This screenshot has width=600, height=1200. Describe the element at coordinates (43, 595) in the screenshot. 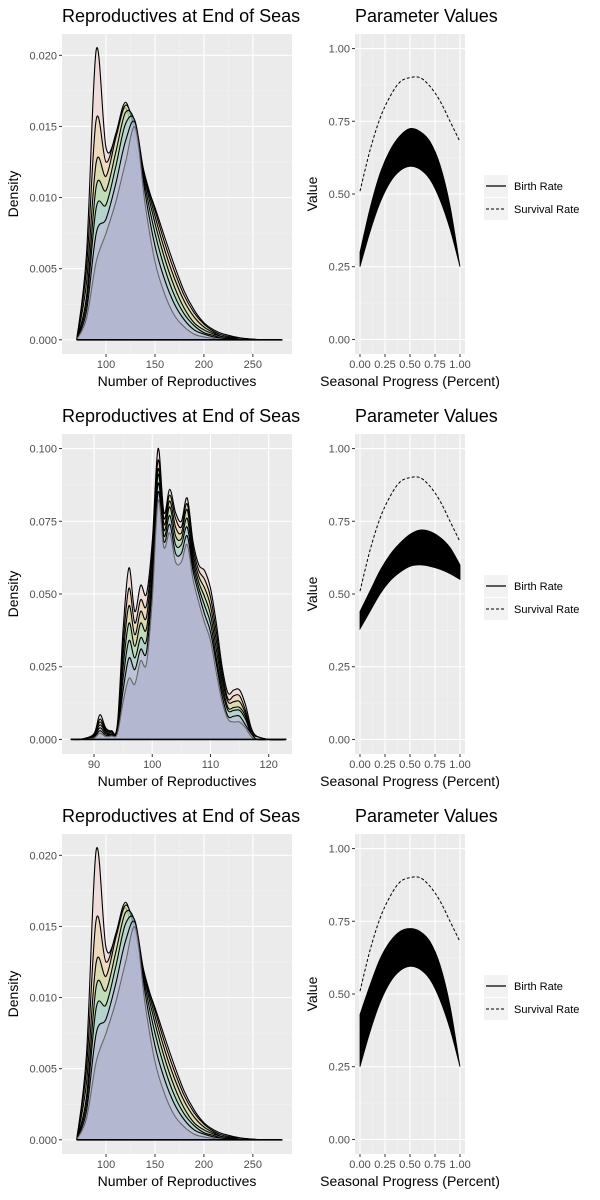

I see `y-tick-label: 0.050` at that location.